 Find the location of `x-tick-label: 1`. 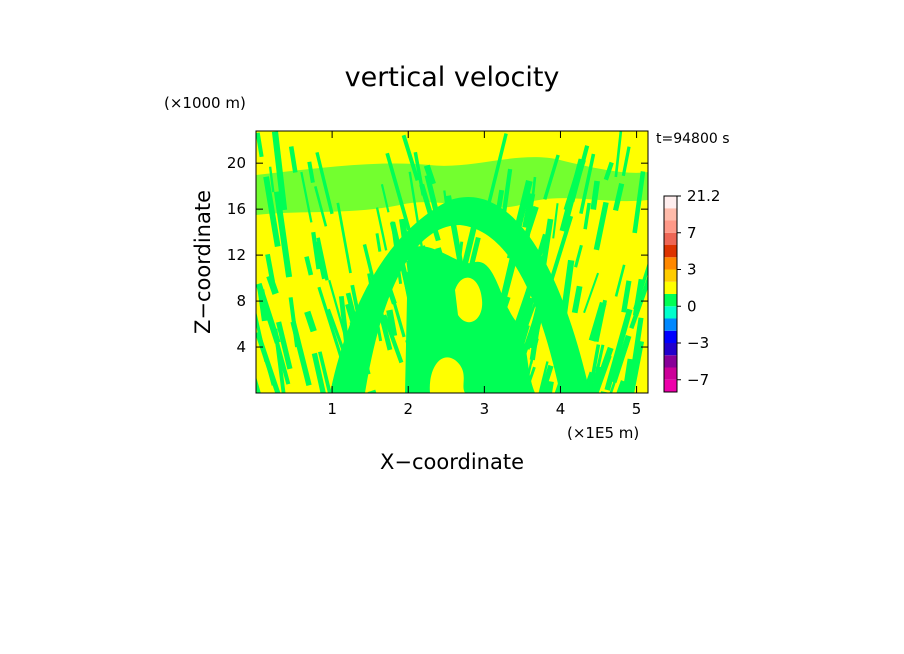

x-tick-label: 1 is located at coordinates (332, 409).